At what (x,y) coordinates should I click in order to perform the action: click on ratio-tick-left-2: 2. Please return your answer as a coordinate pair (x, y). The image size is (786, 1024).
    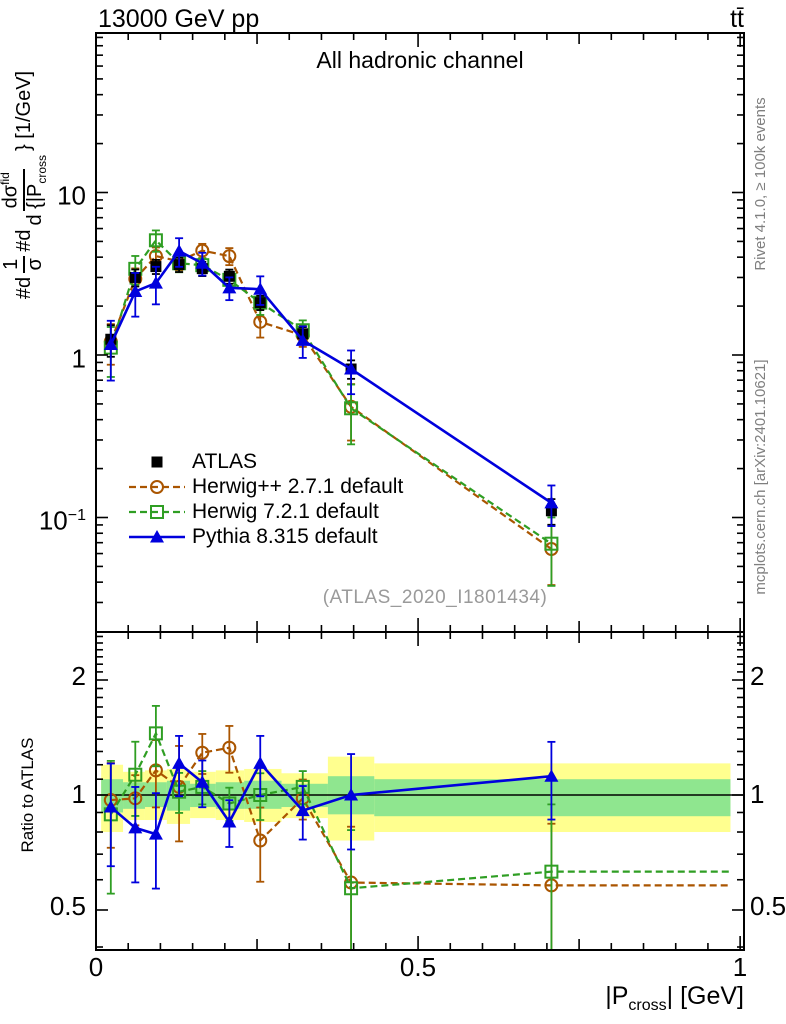
    Looking at the image, I should click on (78, 676).